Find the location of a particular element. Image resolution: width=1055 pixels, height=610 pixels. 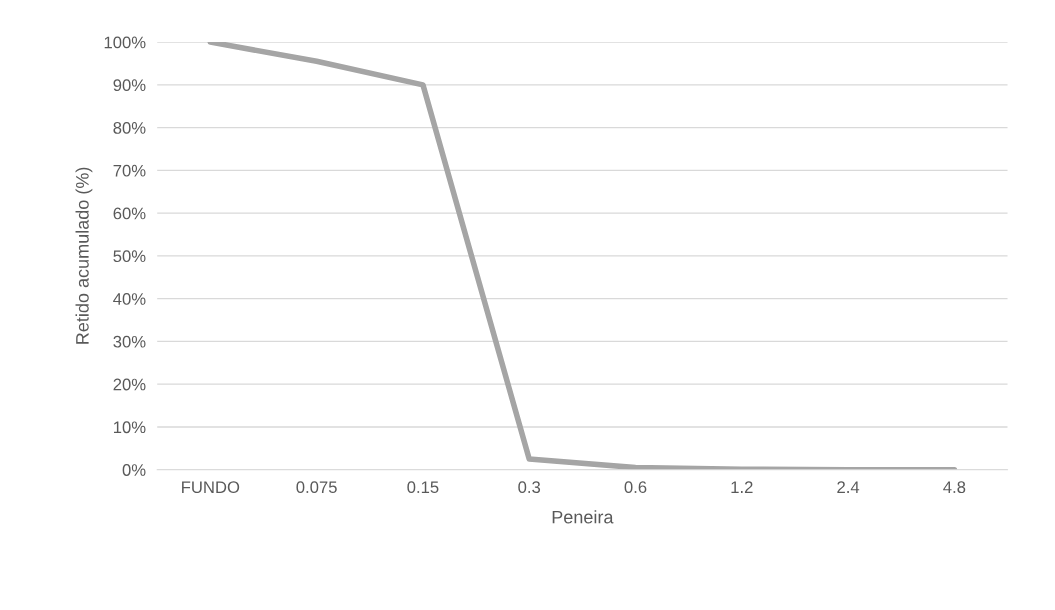

y-tick-label: 100% is located at coordinates (125, 42).